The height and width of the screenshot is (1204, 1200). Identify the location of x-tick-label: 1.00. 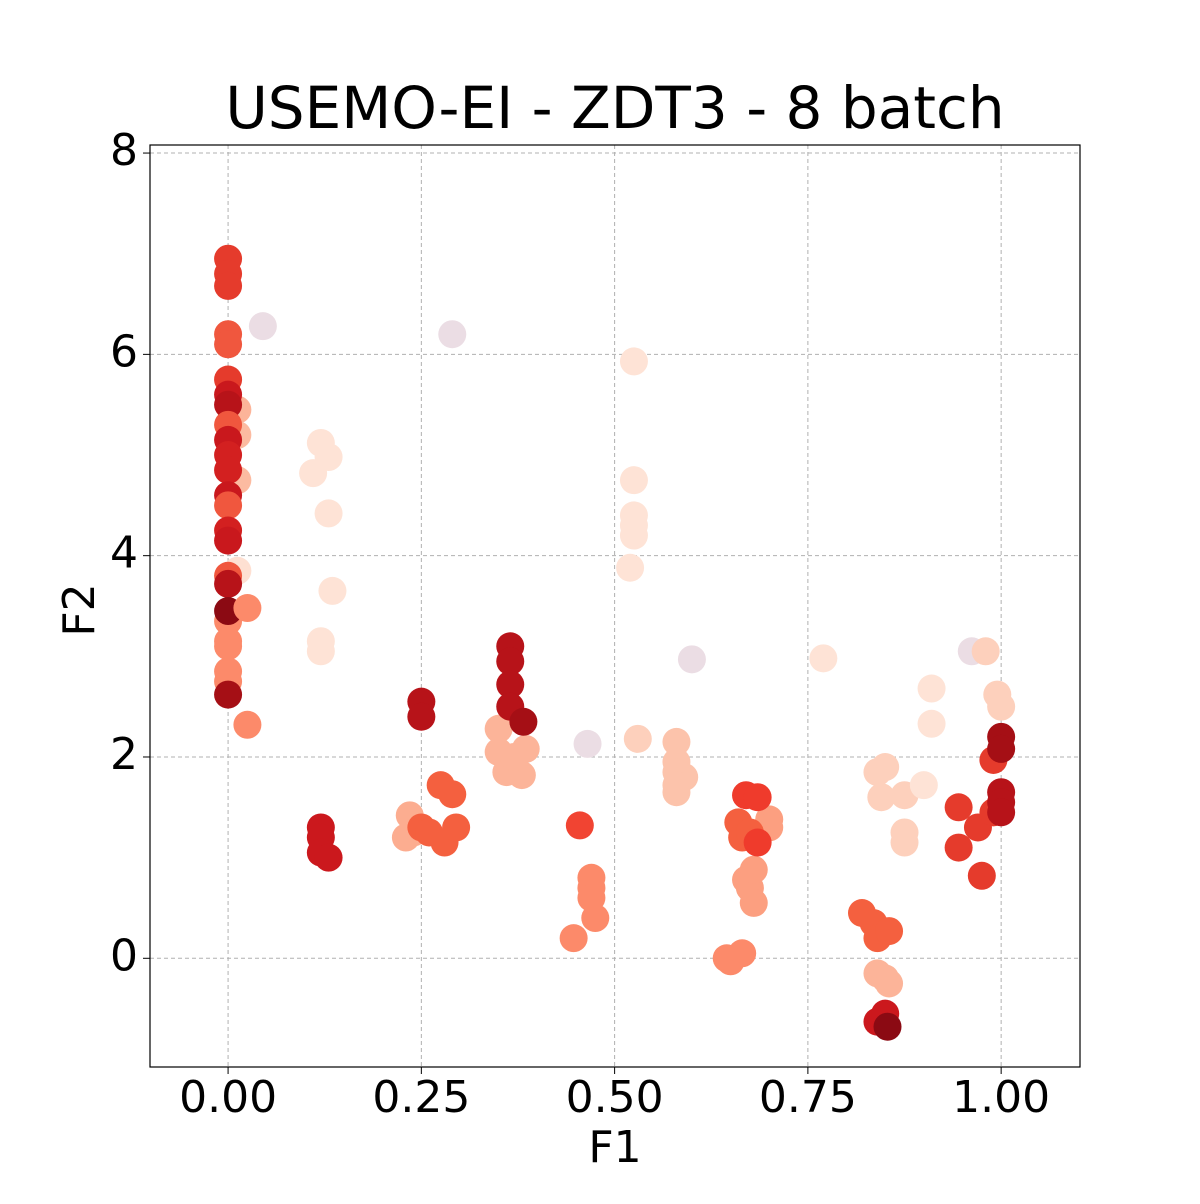
(1001, 1097).